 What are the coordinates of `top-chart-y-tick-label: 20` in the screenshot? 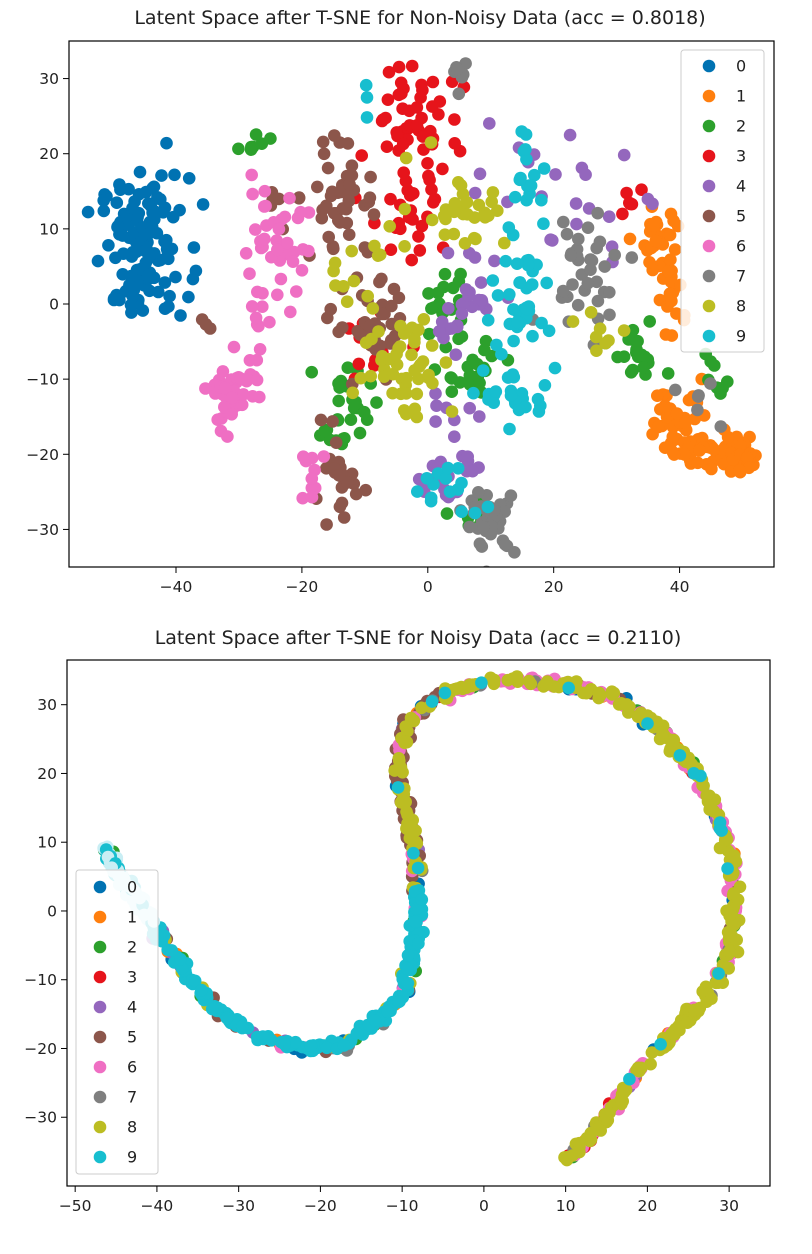 It's located at (49, 154).